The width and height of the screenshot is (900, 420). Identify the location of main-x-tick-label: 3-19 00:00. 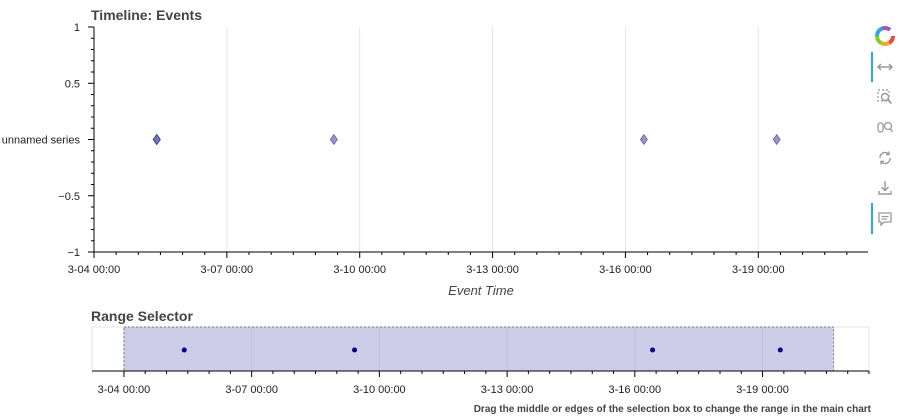
(758, 270).